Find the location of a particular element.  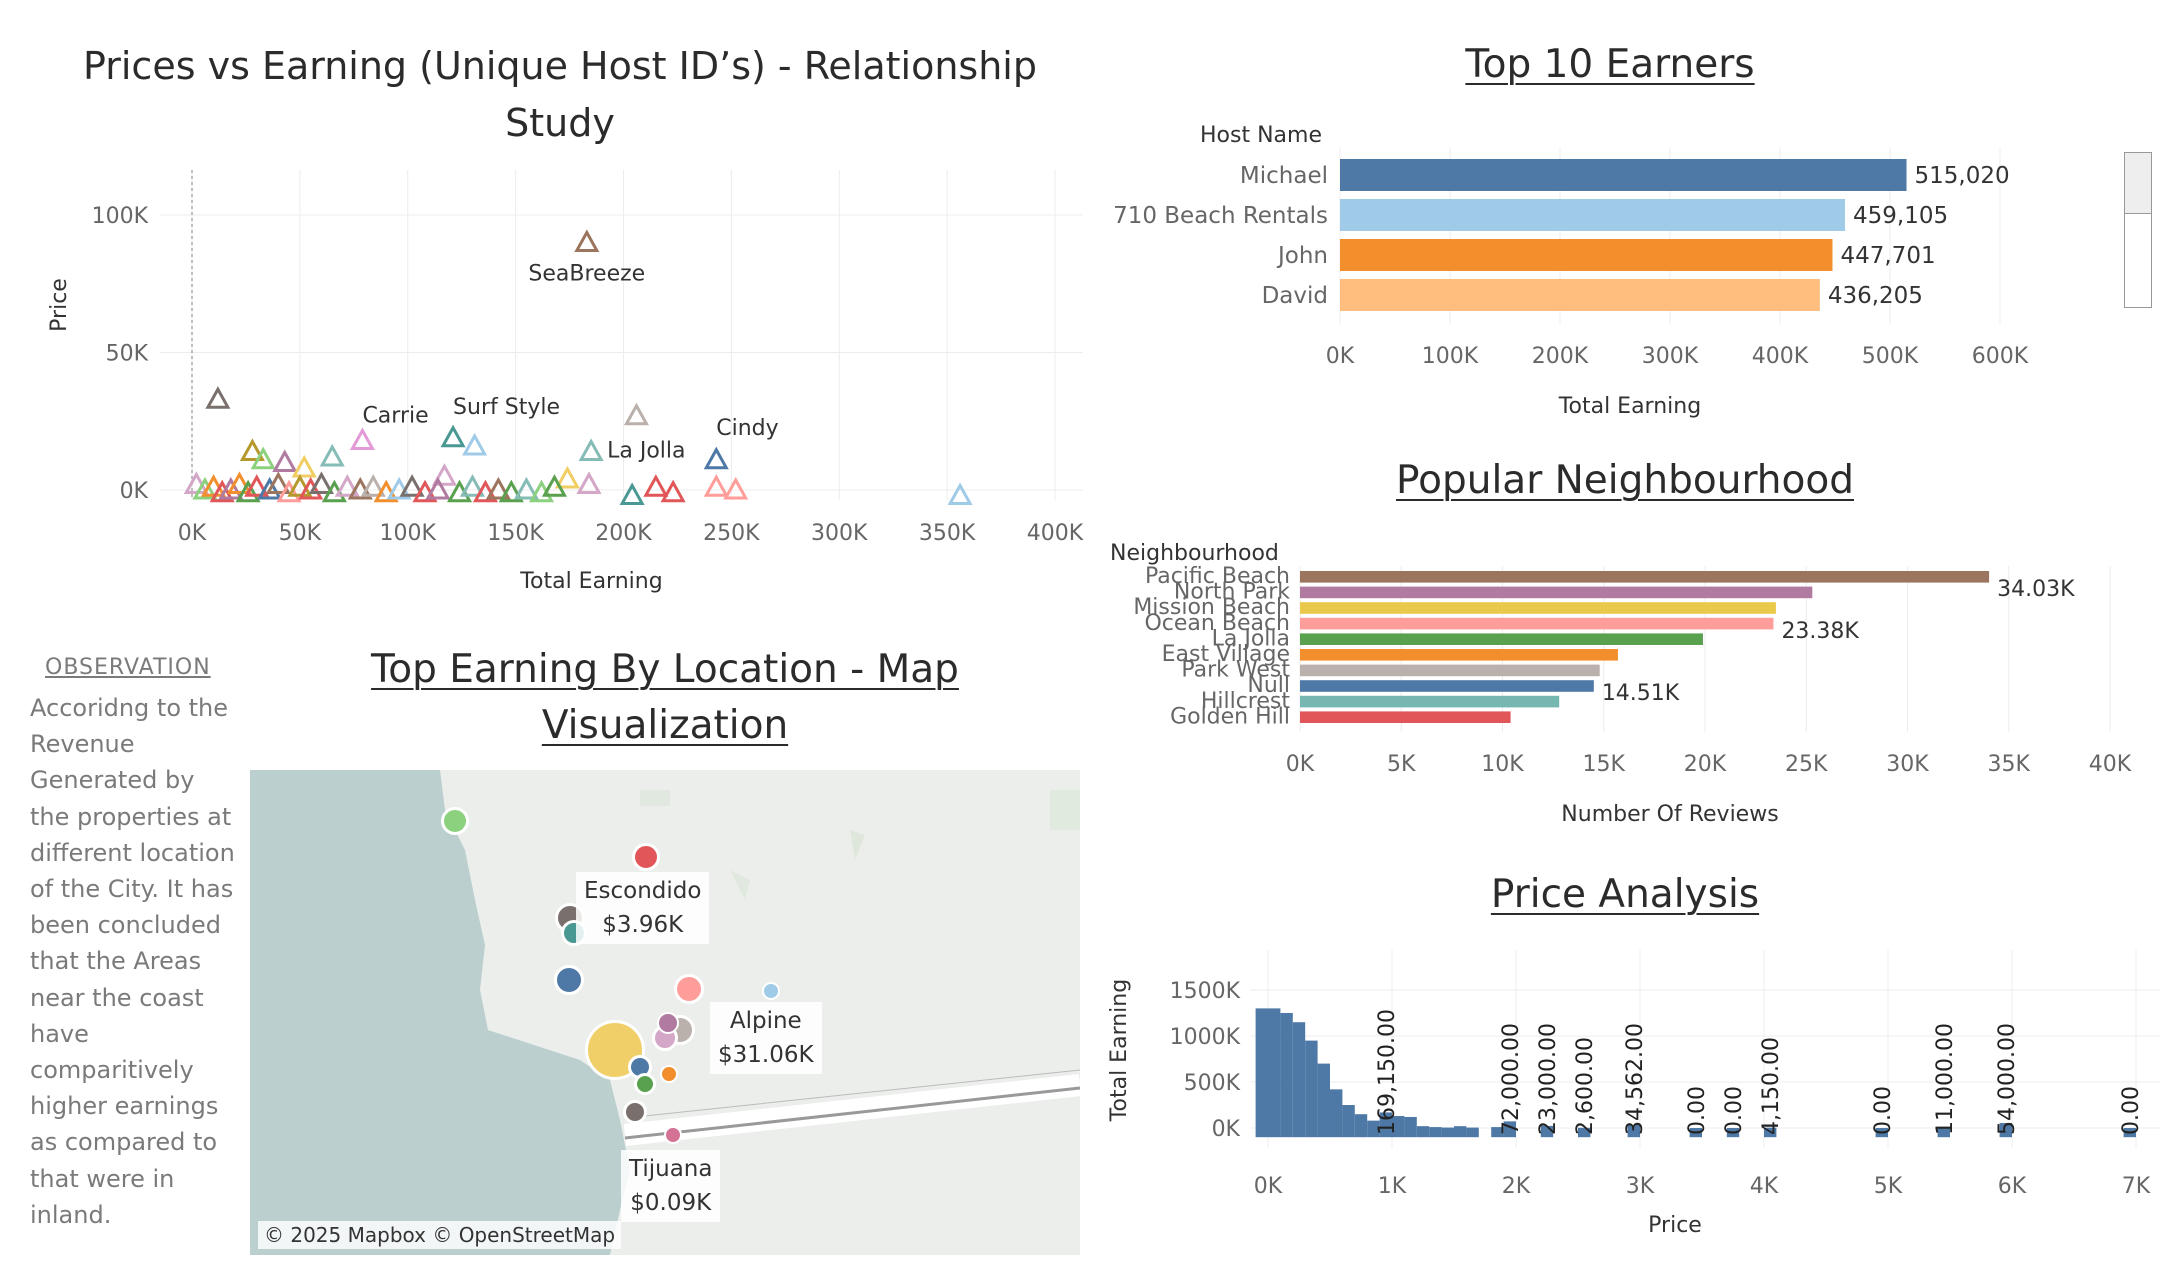

observation-heading: OBSERVATION is located at coordinates (128, 667).